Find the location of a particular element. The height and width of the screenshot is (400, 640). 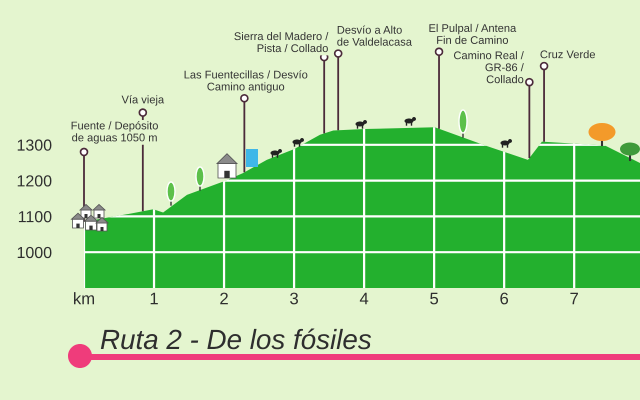

x-tick-label: 3 is located at coordinates (294, 298).